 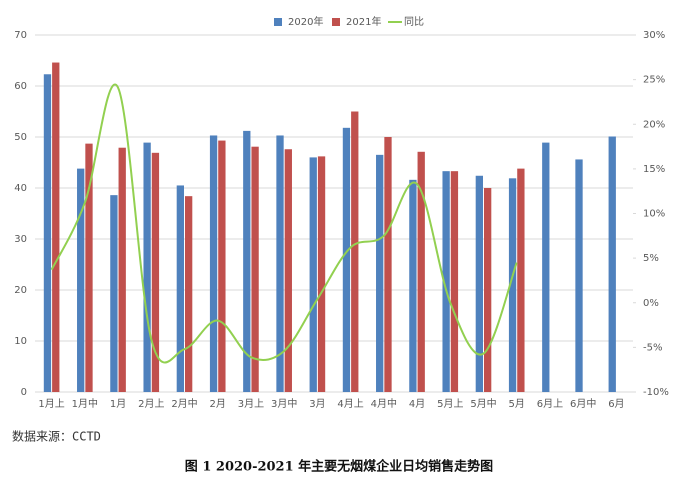 I want to click on source-note: 数据来源：CCTD, so click(x=56, y=436).